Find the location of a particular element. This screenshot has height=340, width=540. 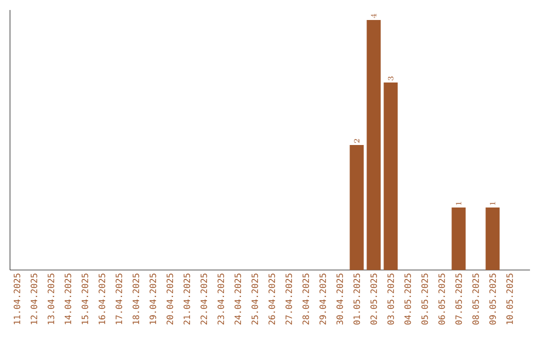

data-label: 3 is located at coordinates (391, 78).